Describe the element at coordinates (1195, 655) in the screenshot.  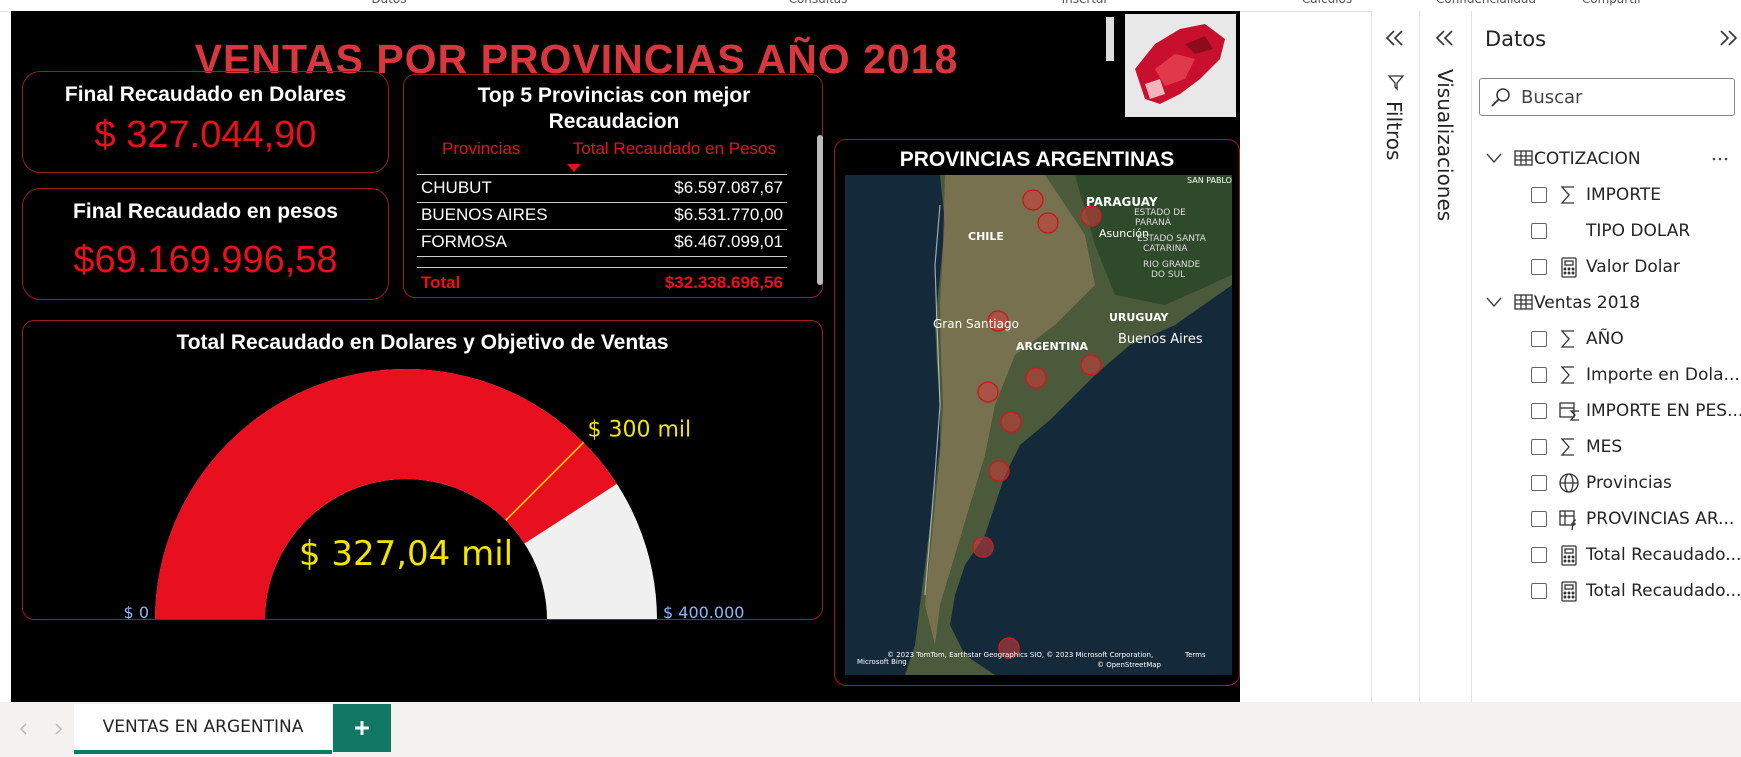
I see `map-attribution: Terms` at that location.